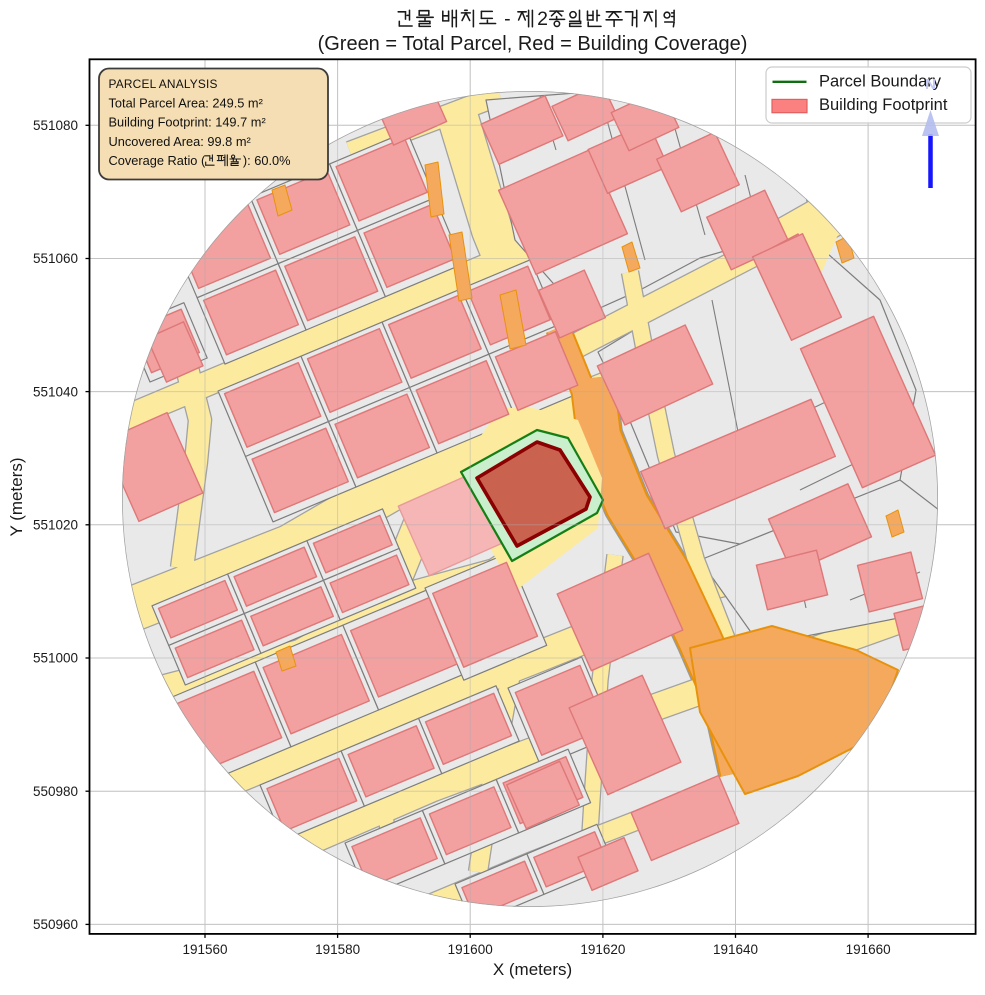 This screenshot has width=985, height=995. Describe the element at coordinates (532, 969) in the screenshot. I see `svg-text: X (meters)` at that location.